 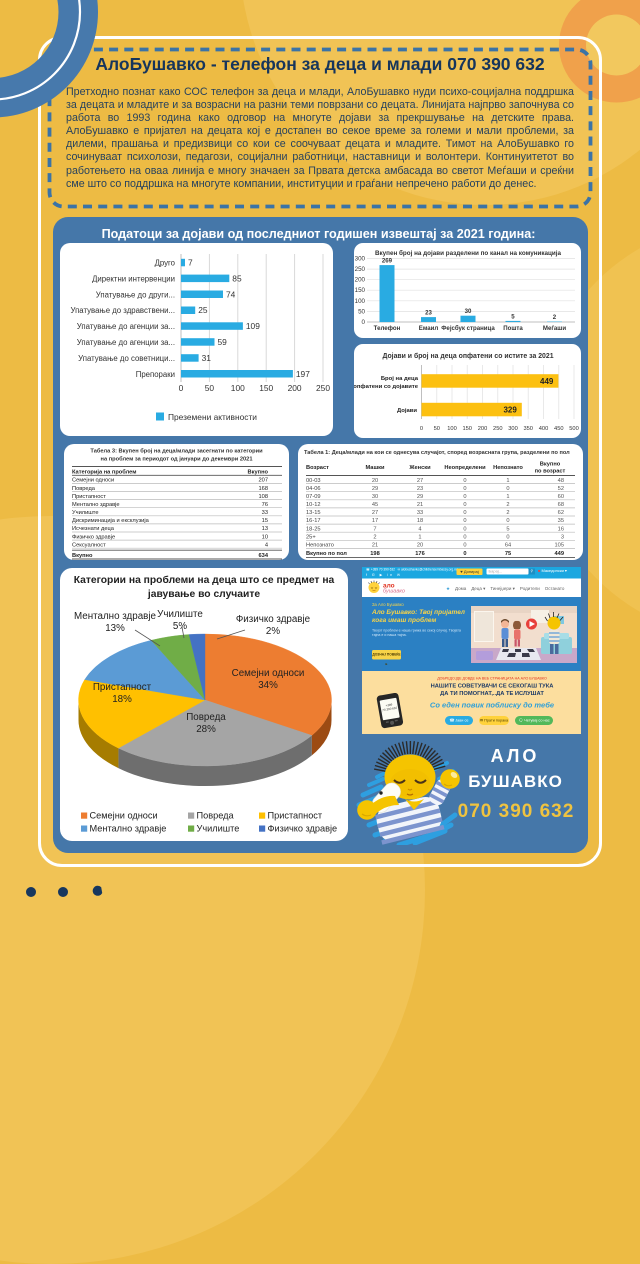 What do you see at coordinates (513, 328) in the screenshot?
I see `svg-text: Пошта` at bounding box center [513, 328].